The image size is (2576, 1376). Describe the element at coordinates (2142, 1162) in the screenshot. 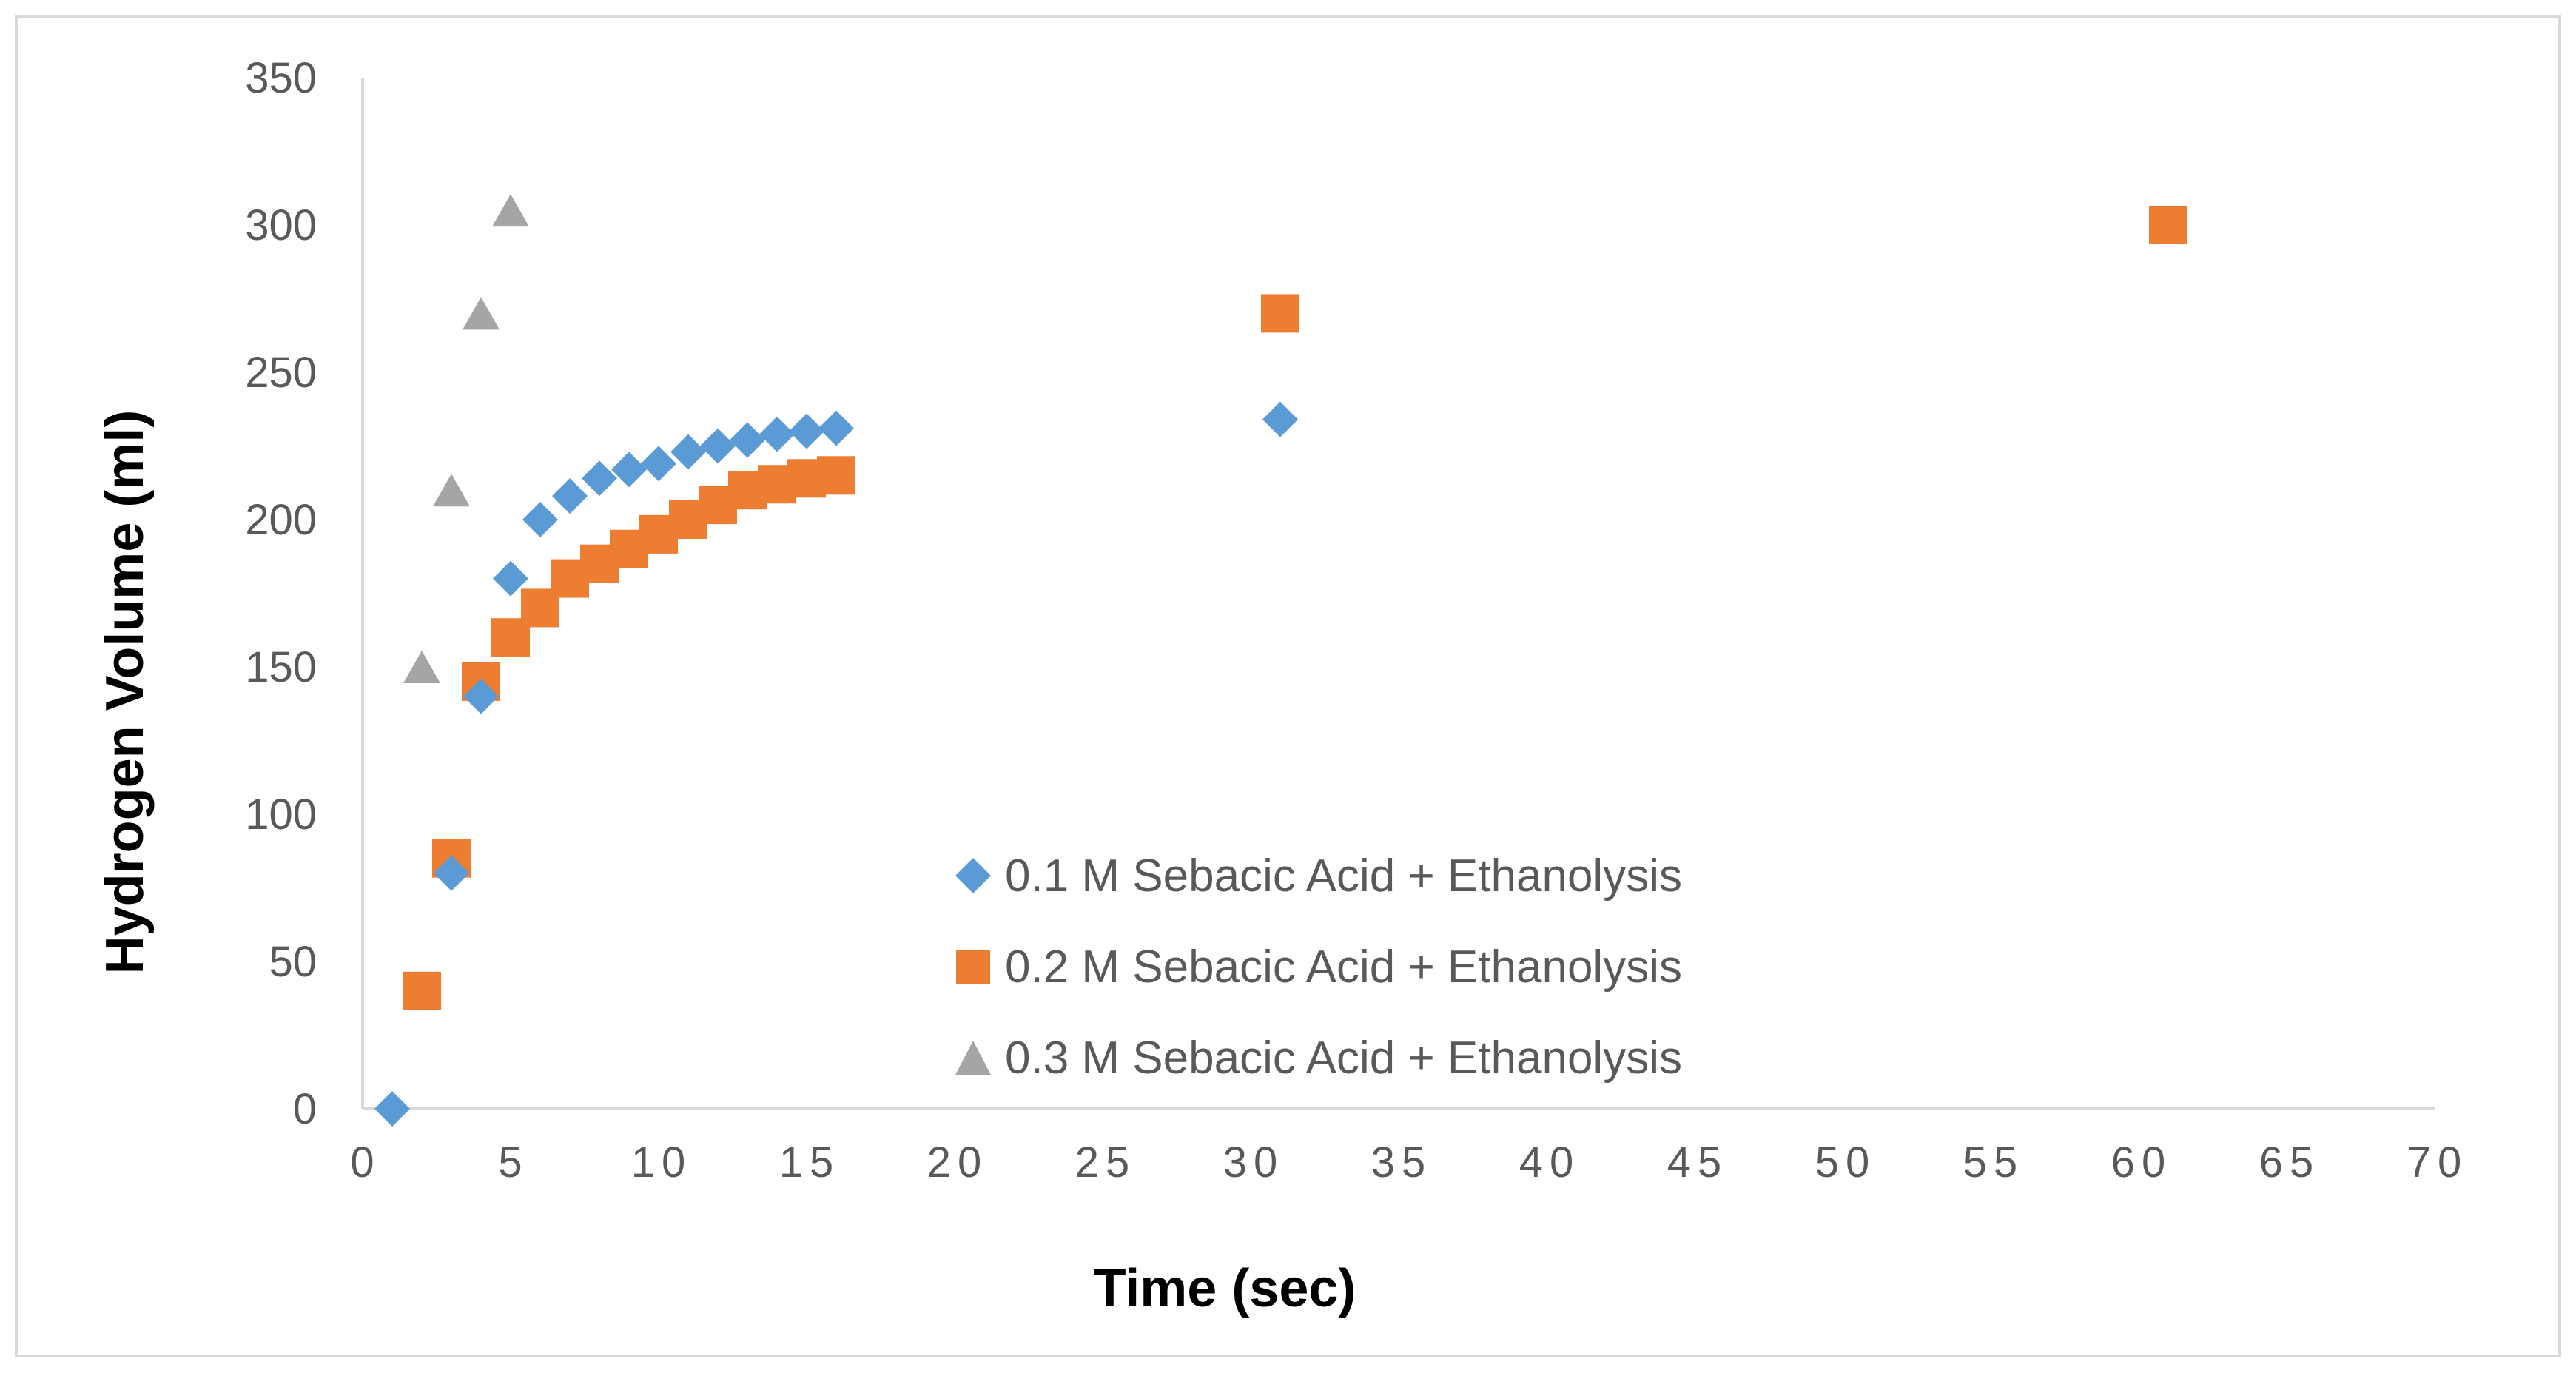

I see `x-tick-label: 60` at that location.